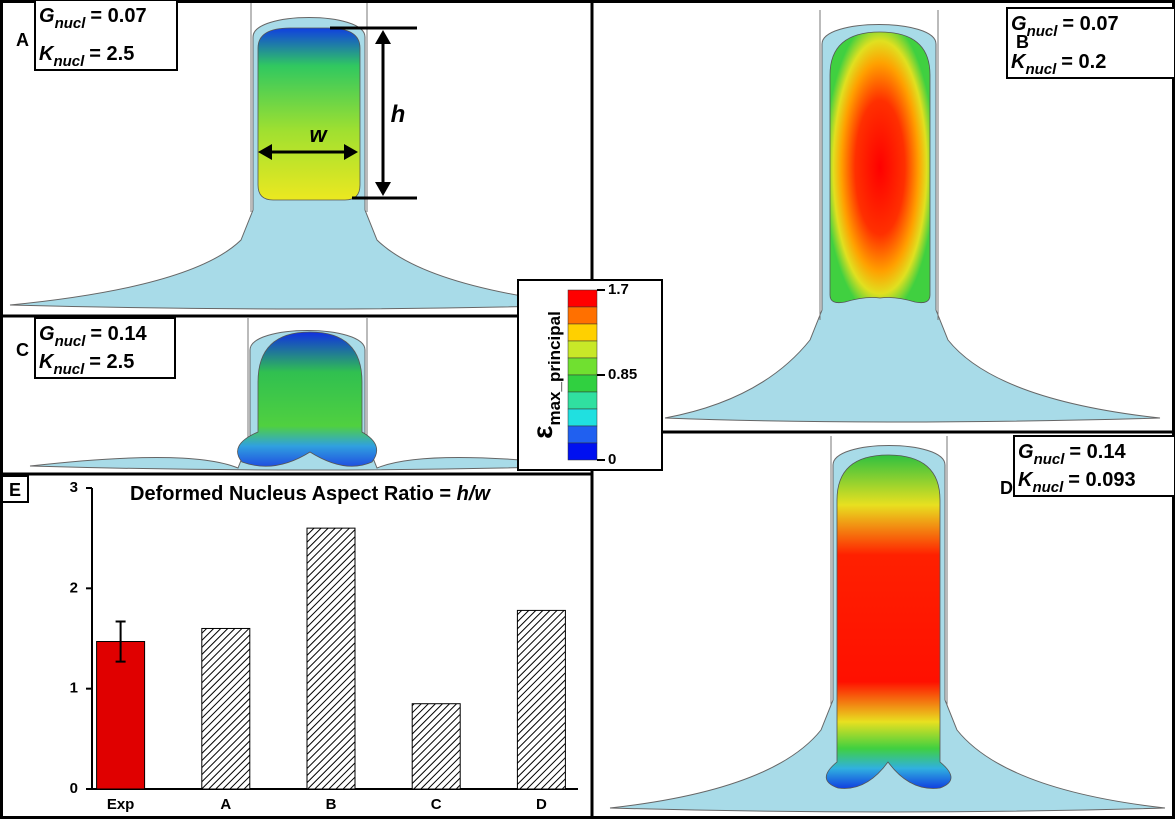 This screenshot has height=819, width=1175. I want to click on colorbar-tick-label: 1.7, so click(618, 289).